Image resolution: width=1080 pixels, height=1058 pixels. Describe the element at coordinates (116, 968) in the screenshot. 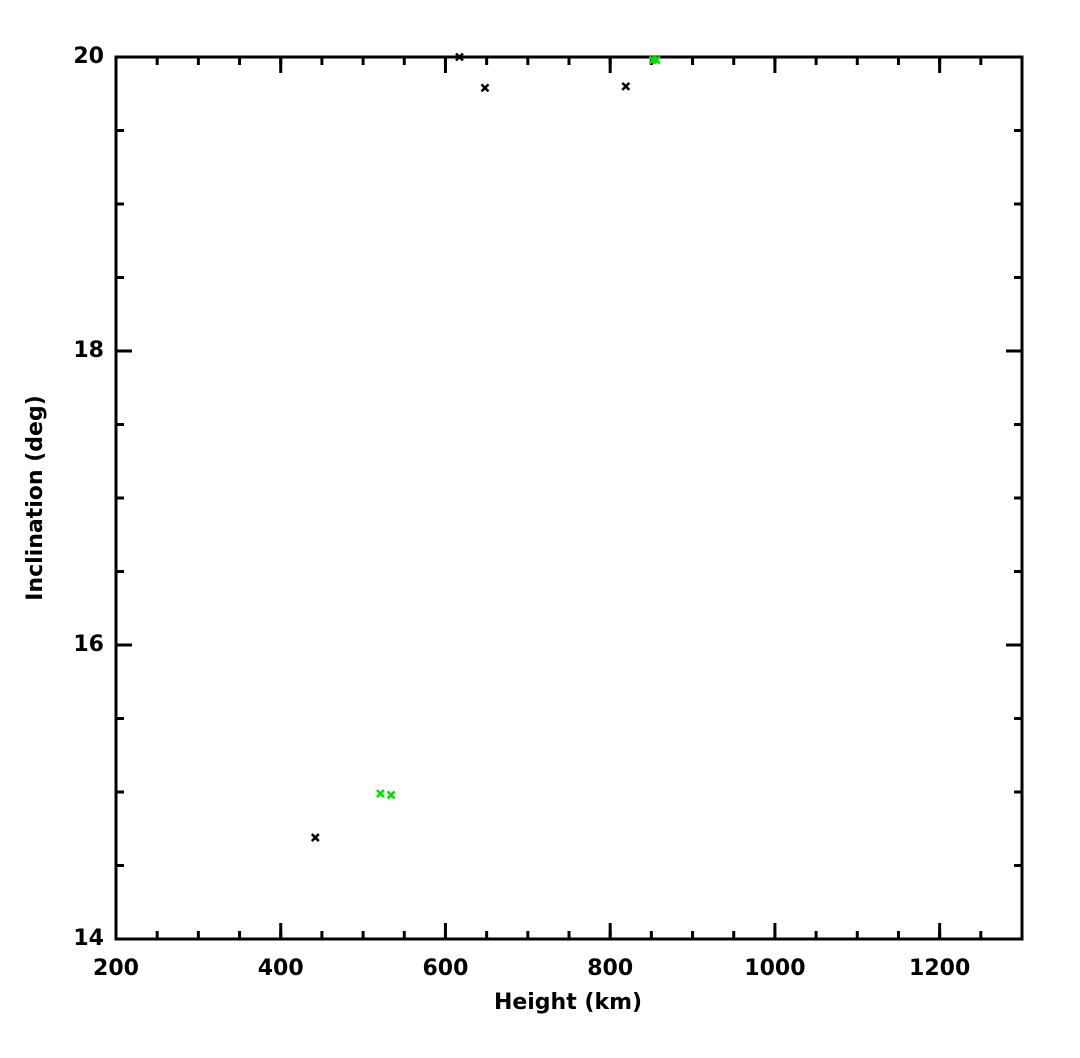

I see `x-tick-label: 200` at that location.